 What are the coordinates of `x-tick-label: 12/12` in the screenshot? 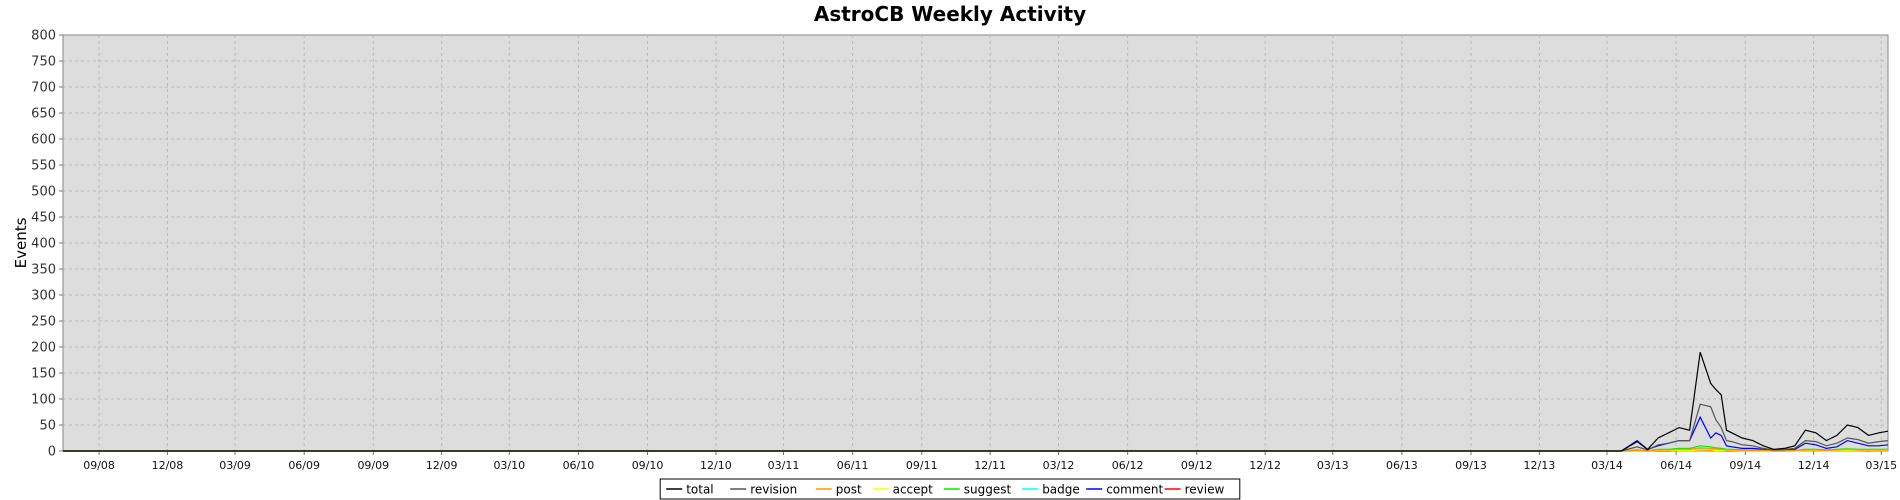 It's located at (1265, 465).